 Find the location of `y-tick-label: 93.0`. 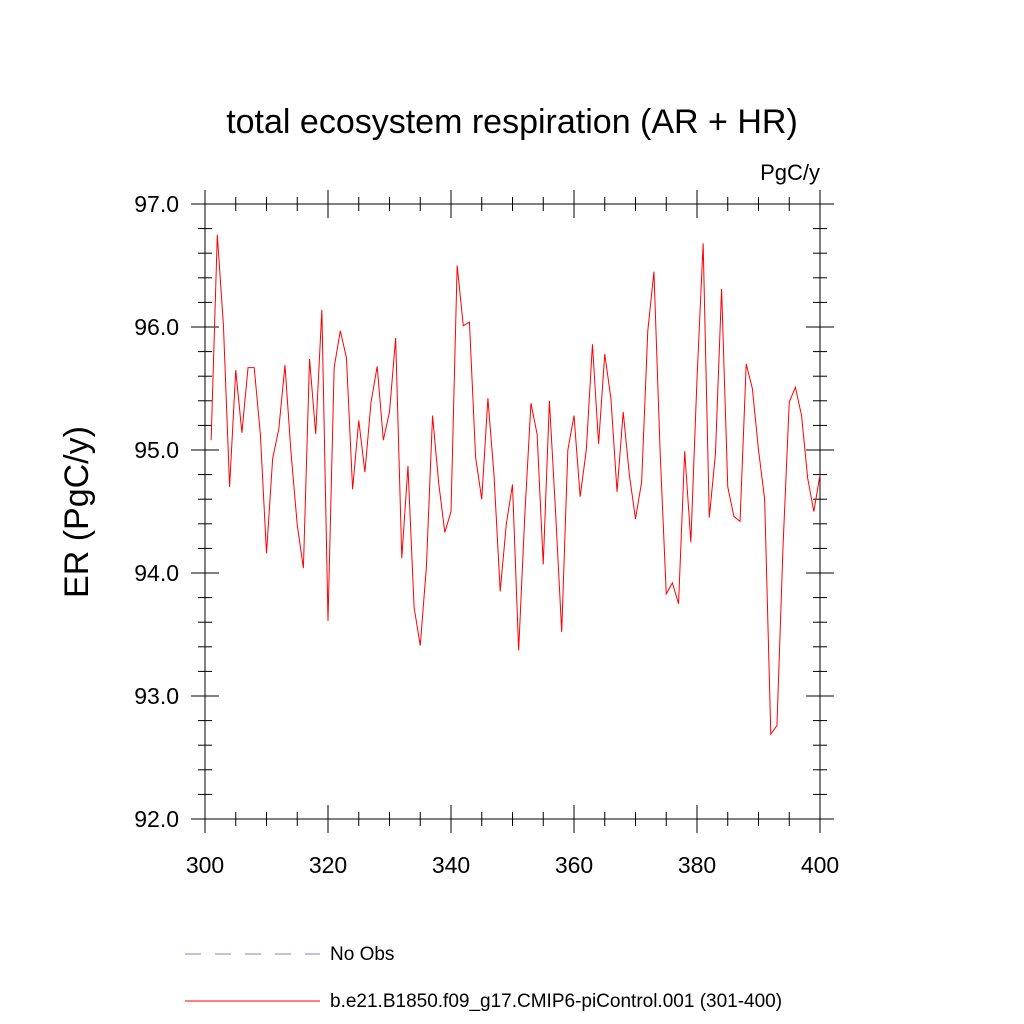

y-tick-label: 93.0 is located at coordinates (156, 696).